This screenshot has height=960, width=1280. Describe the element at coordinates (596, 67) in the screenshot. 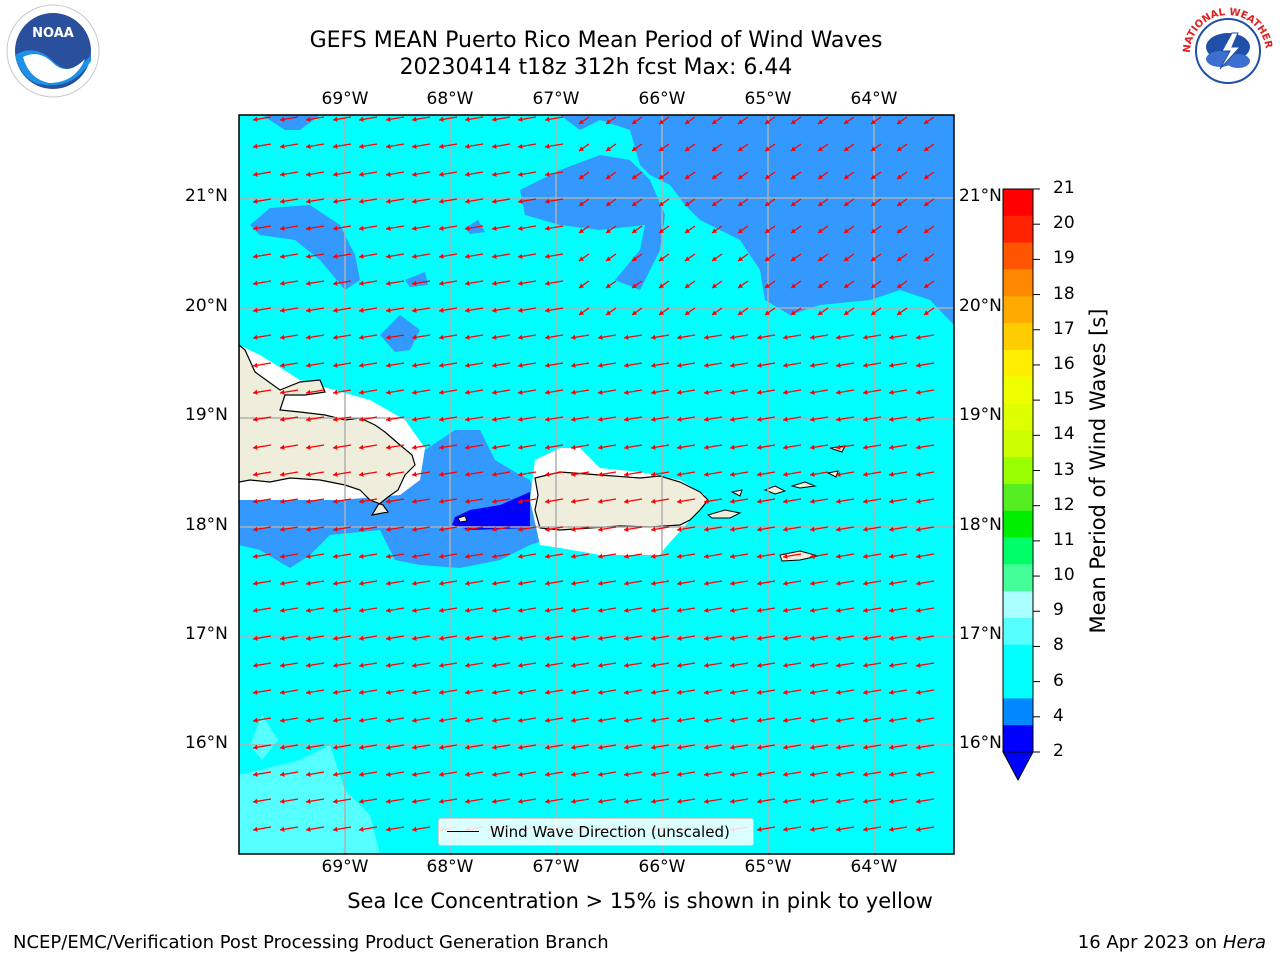

I see `map-subtitle: 20230414 t18z 312h fcst Max: 6.44` at that location.